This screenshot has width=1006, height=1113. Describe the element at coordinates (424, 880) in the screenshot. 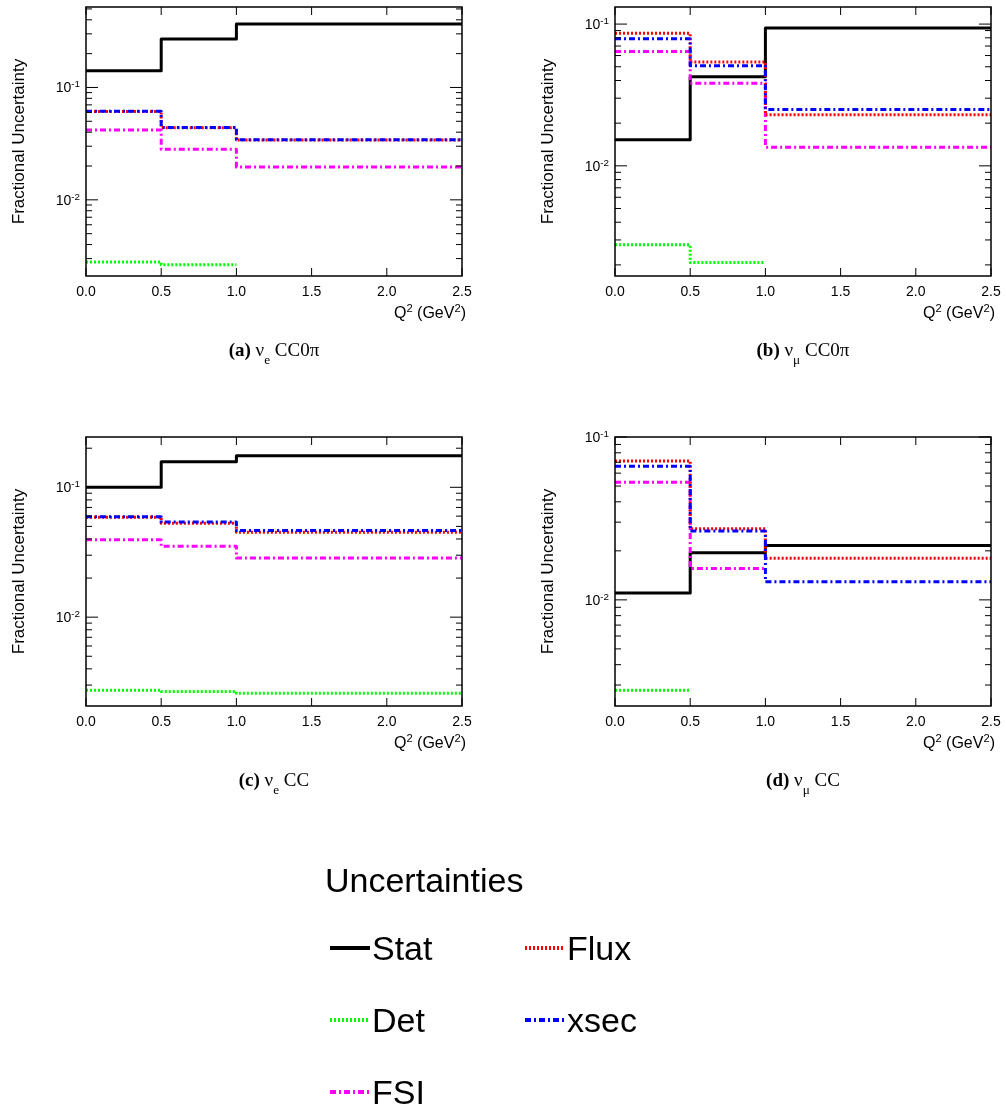

I see `legend-title: Uncertainties` at that location.